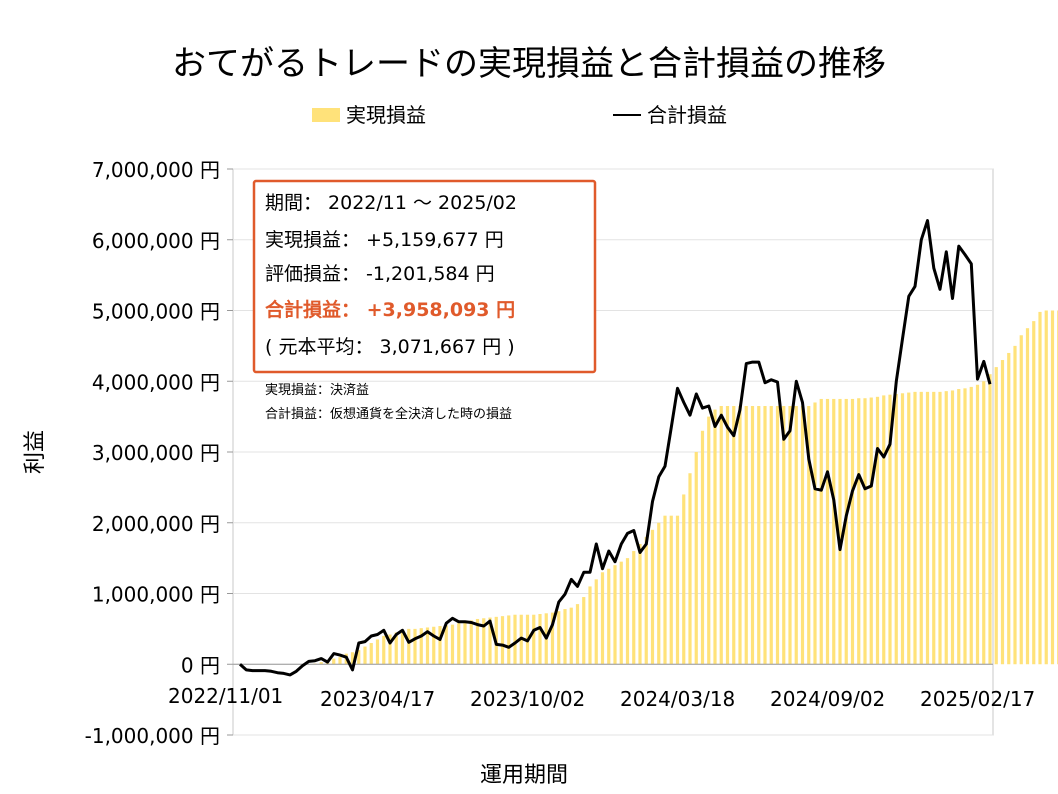  What do you see at coordinates (687, 115) in the screenshot?
I see `legend-label-total: 合計損益` at bounding box center [687, 115].